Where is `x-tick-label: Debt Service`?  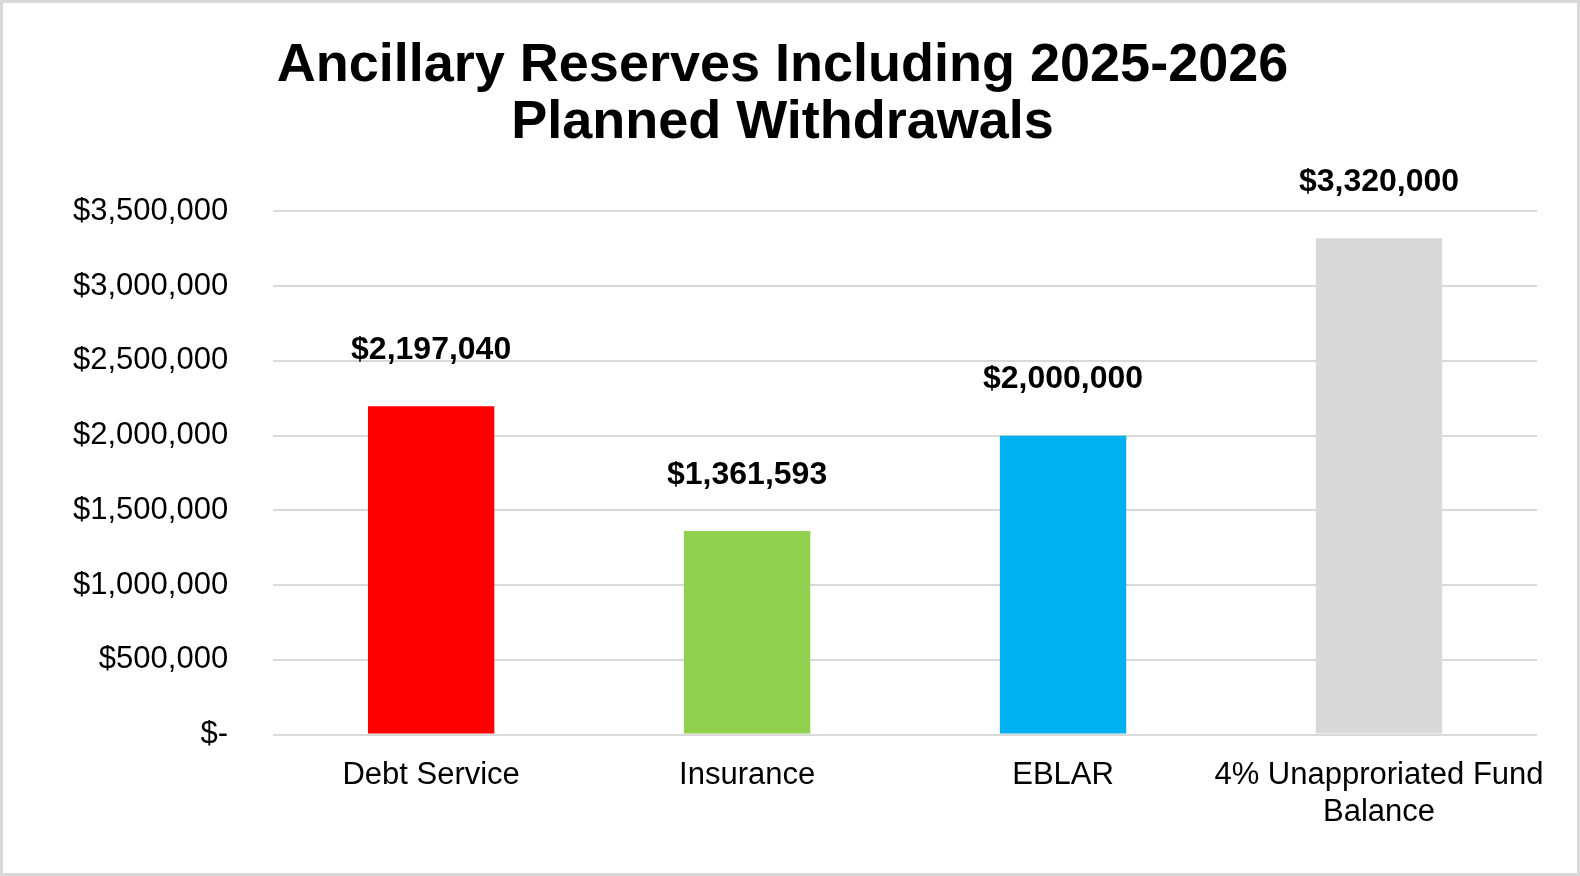
x-tick-label: Debt Service is located at coordinates (431, 773).